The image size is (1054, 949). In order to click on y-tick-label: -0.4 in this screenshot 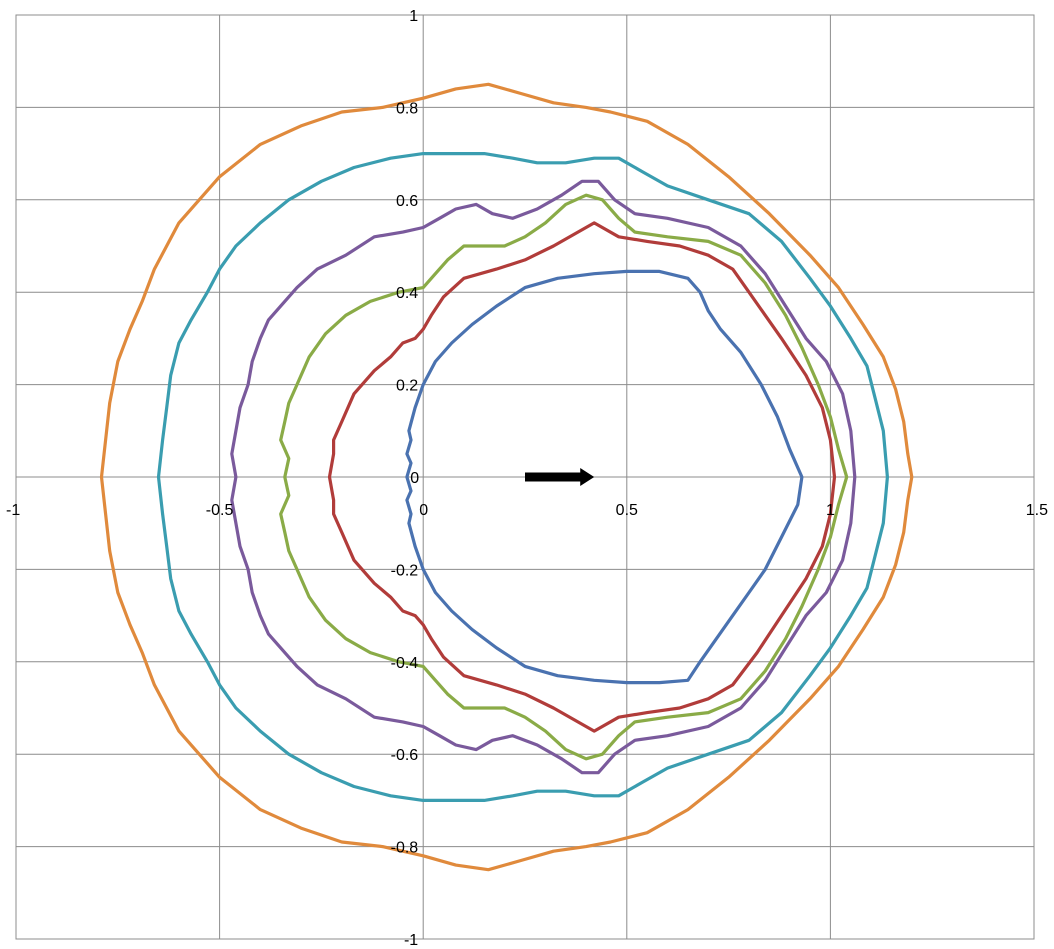, I will do `click(405, 663)`.